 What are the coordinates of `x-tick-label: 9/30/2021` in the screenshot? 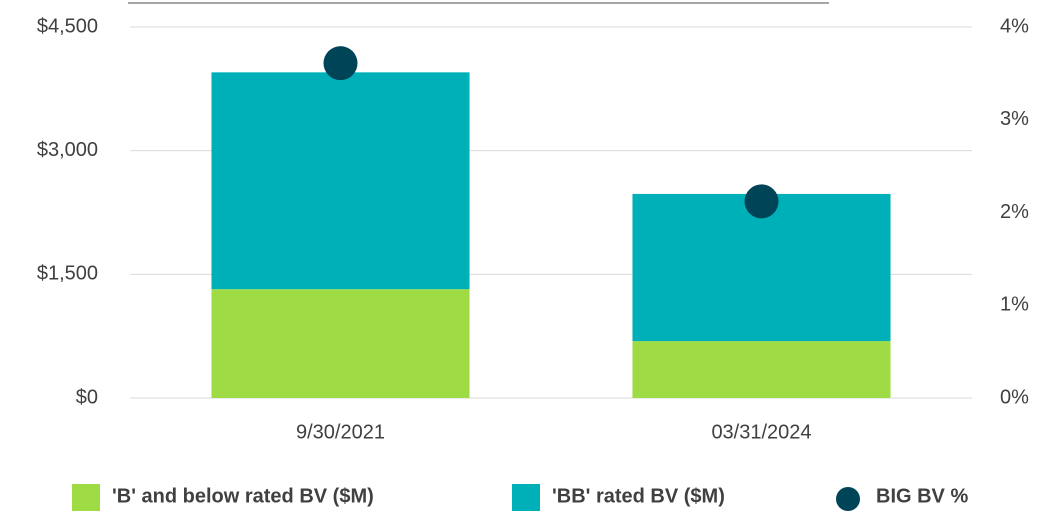 It's located at (340, 432).